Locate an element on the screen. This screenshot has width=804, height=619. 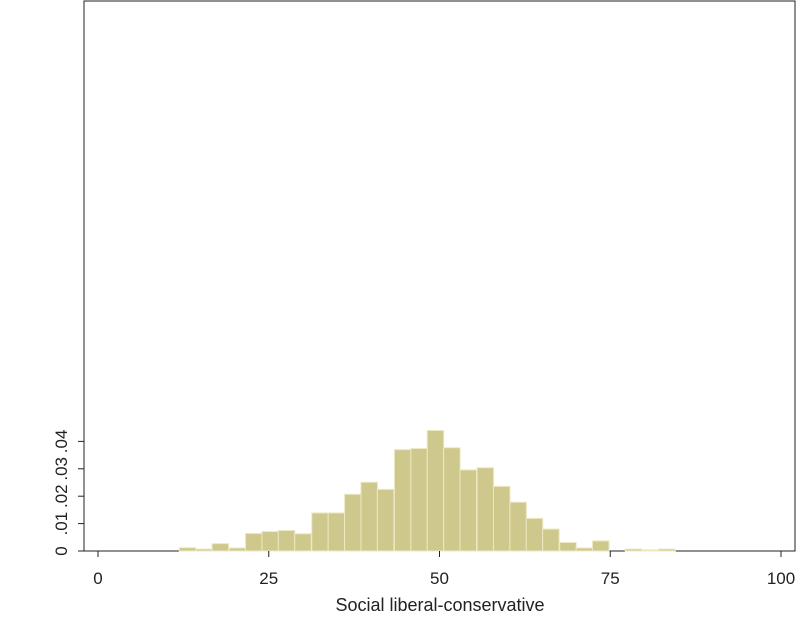
y-tick-label: 0 is located at coordinates (61, 550).